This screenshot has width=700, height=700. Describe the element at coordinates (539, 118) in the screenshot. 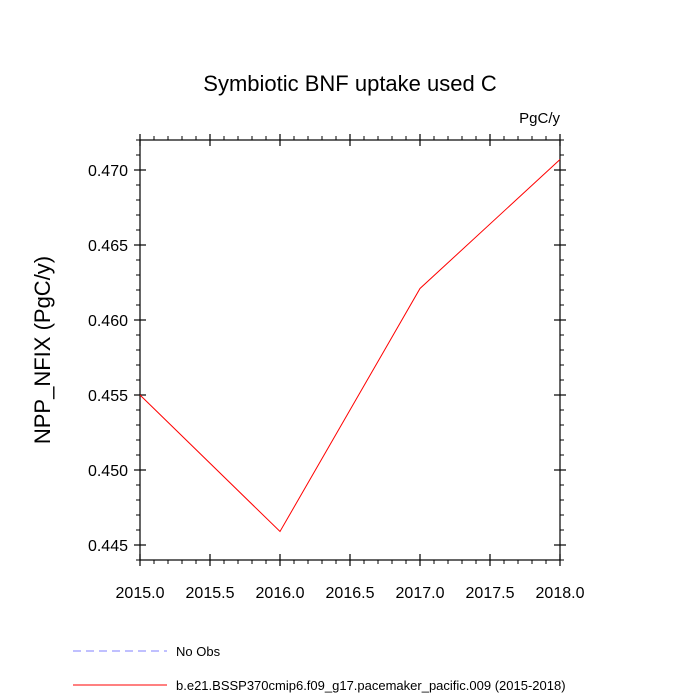

I see `units-label: PgC/y` at that location.